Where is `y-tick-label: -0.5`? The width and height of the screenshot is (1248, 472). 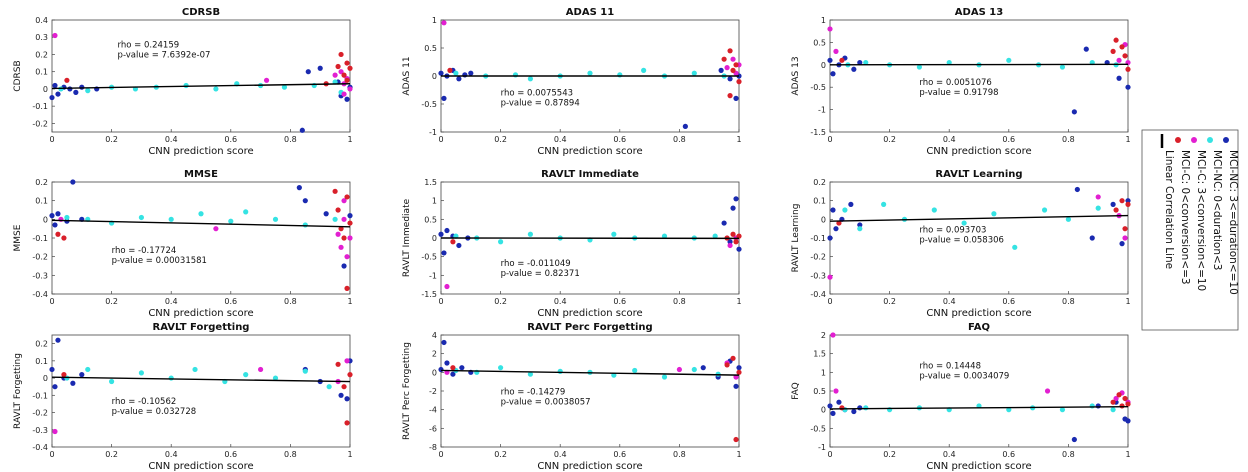
y-tick-label: -0.5 is located at coordinates (429, 104).